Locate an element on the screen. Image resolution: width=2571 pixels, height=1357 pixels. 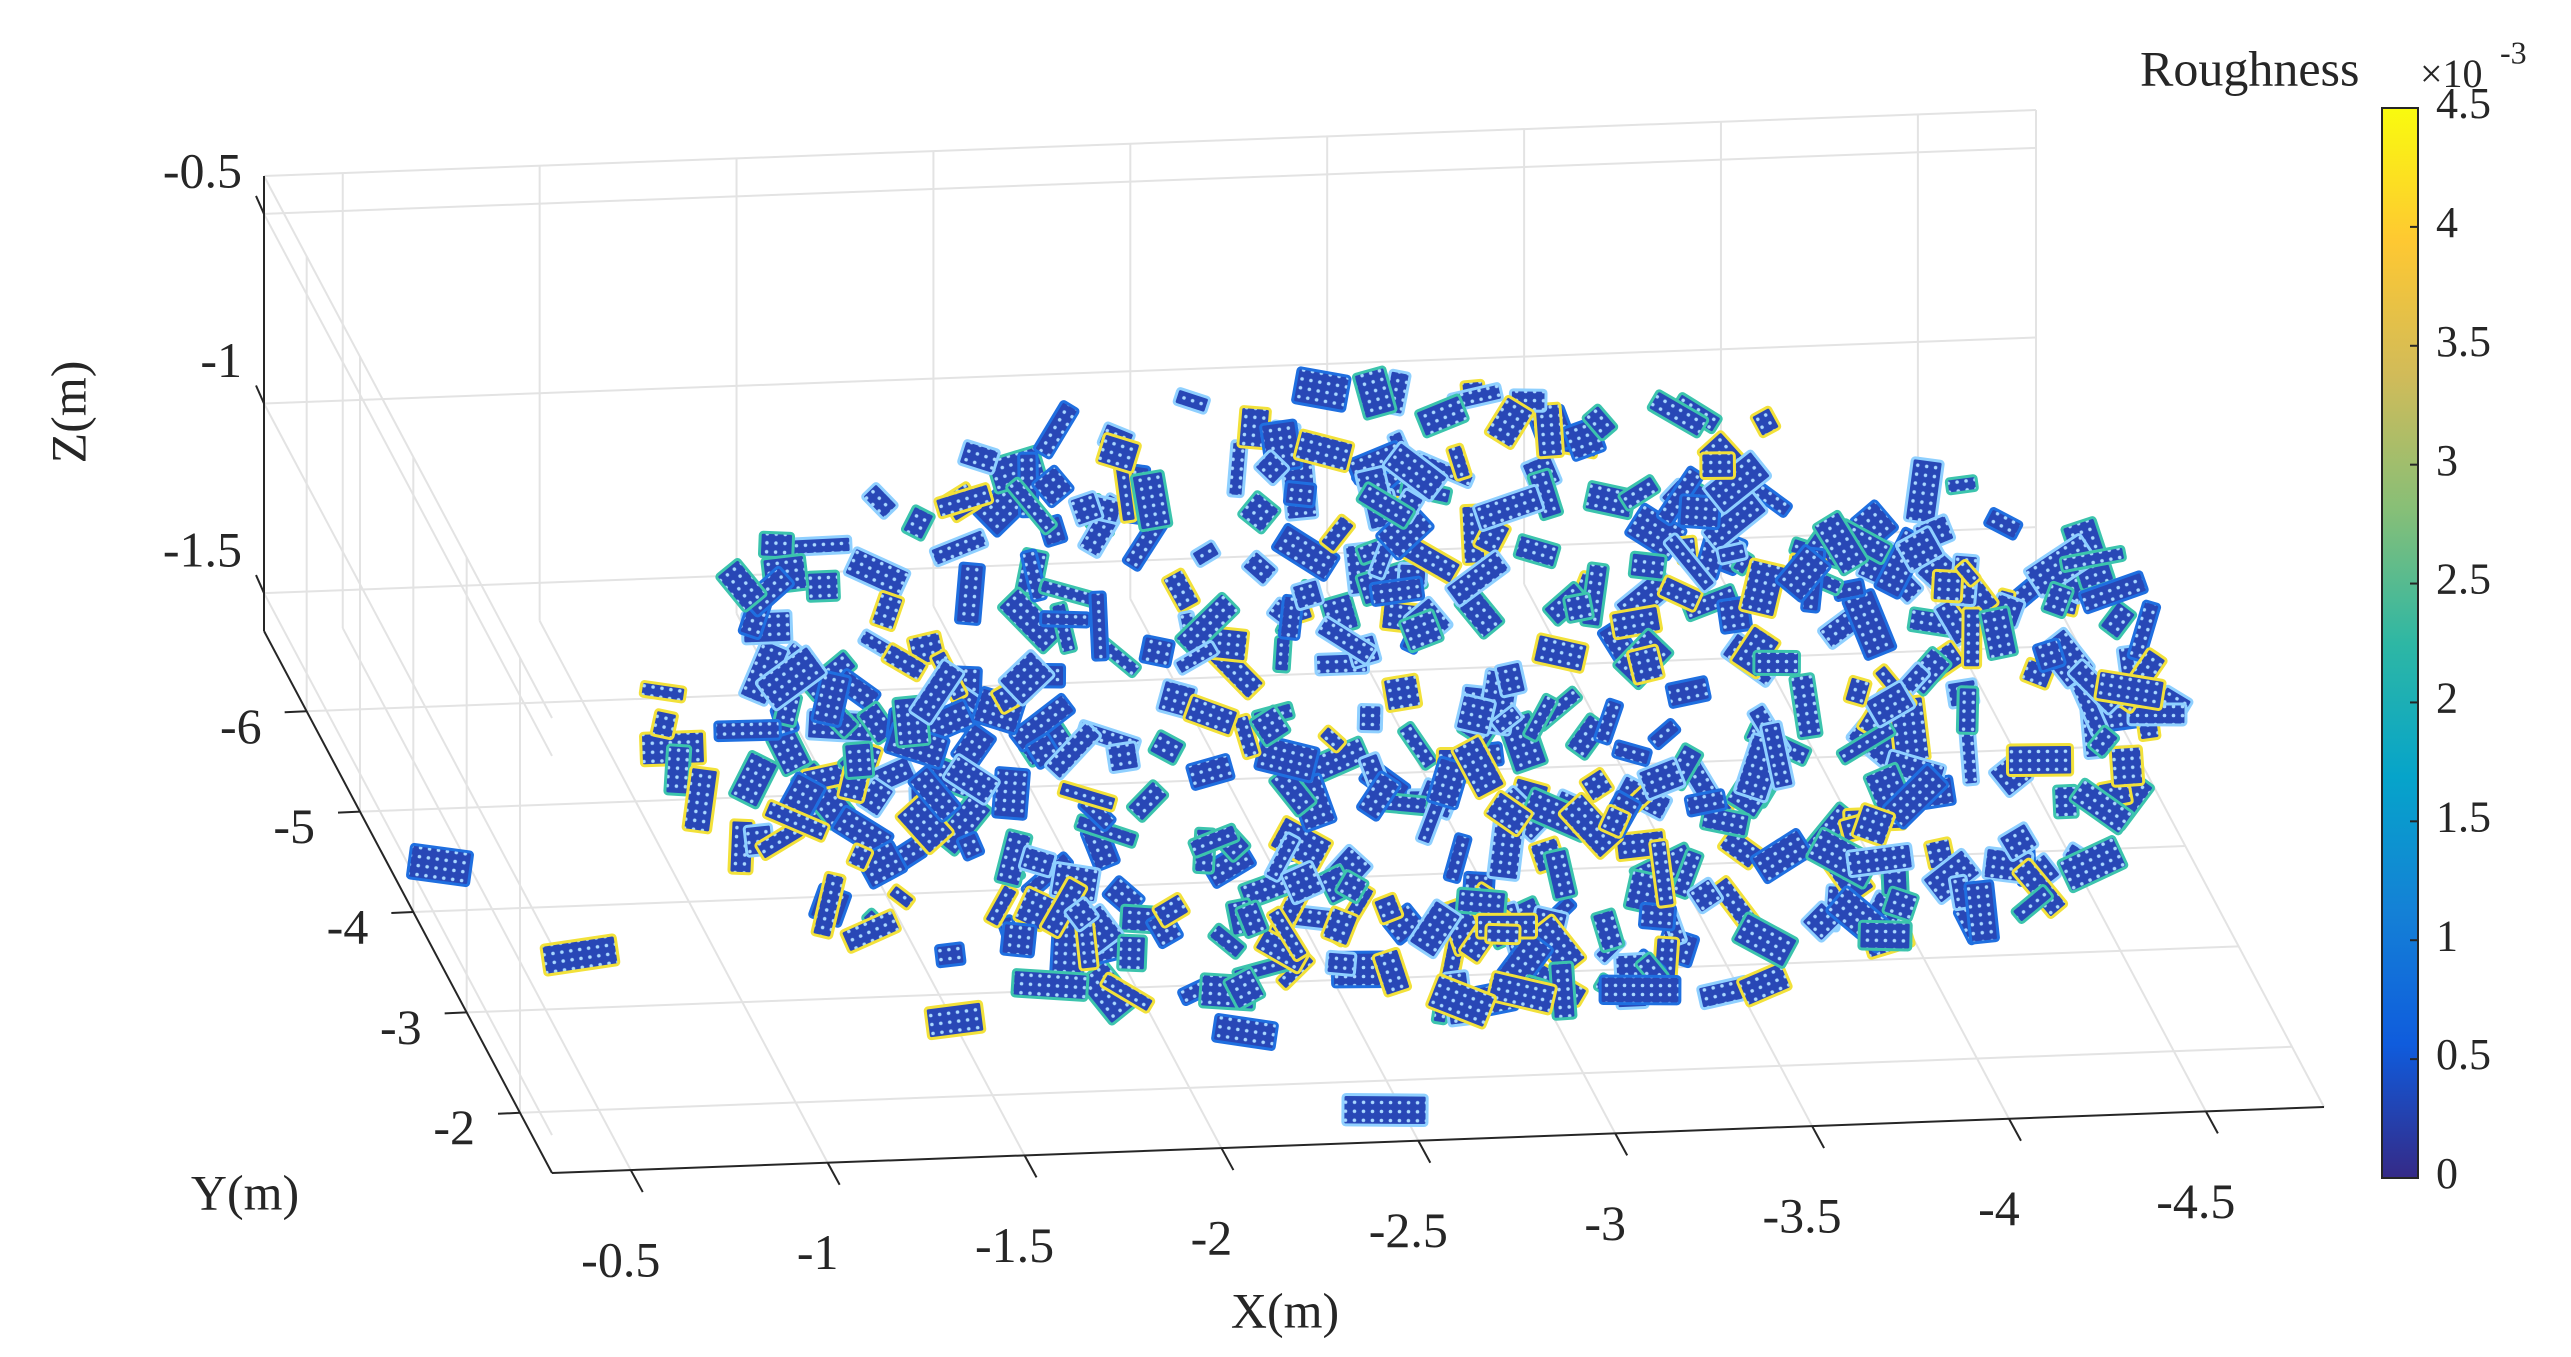
y-tick-label: -3 is located at coordinates (401, 1027).